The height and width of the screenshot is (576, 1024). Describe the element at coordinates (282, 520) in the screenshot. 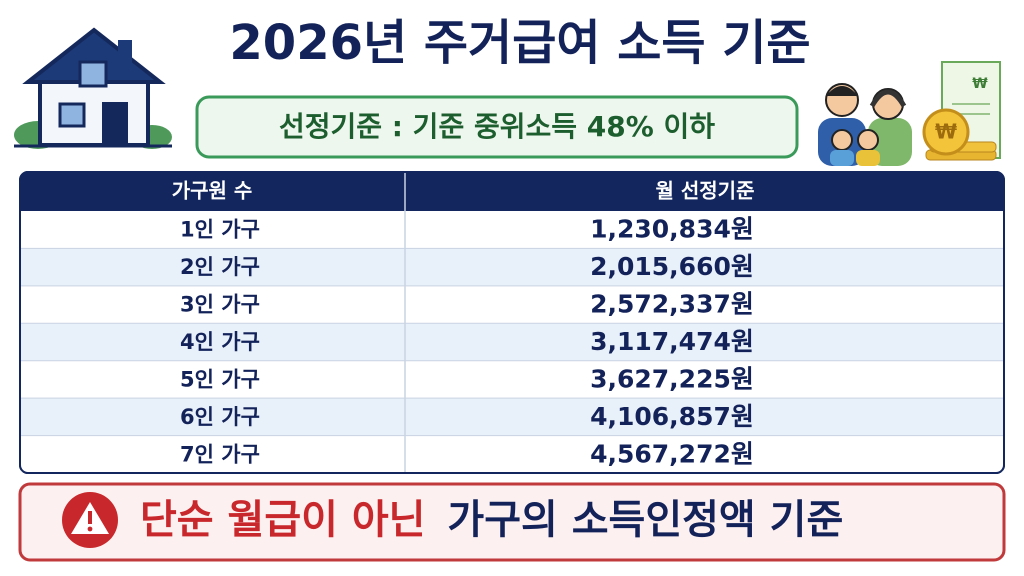

I see `footer-highlight: 단순 월급이 아닌` at that location.